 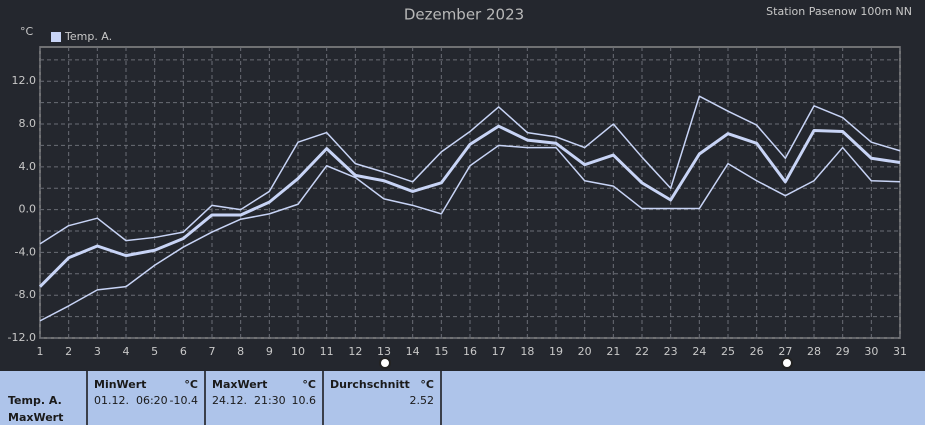 What do you see at coordinates (131, 400) in the screenshot?
I see `time: 01.12. 06:20` at bounding box center [131, 400].